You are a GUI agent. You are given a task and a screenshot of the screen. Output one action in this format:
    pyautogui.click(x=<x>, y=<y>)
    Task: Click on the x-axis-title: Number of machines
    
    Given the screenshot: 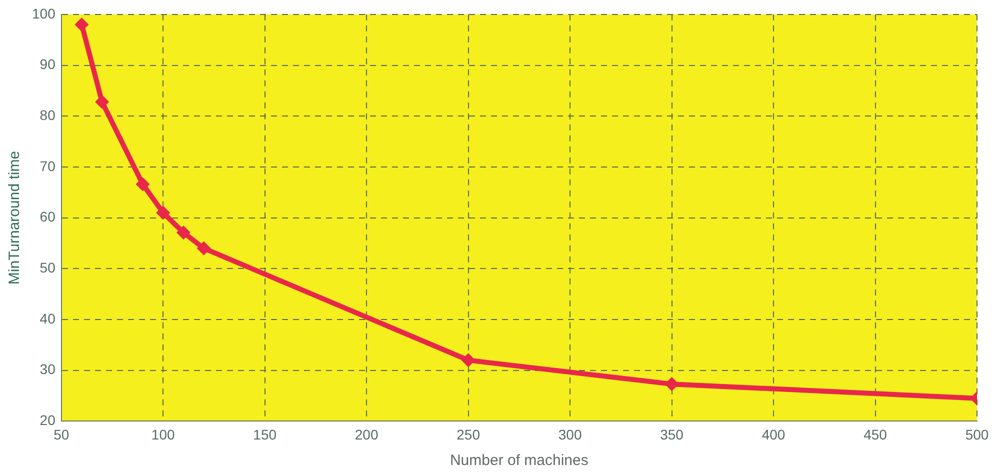 What is the action you would take?
    pyautogui.click(x=519, y=461)
    